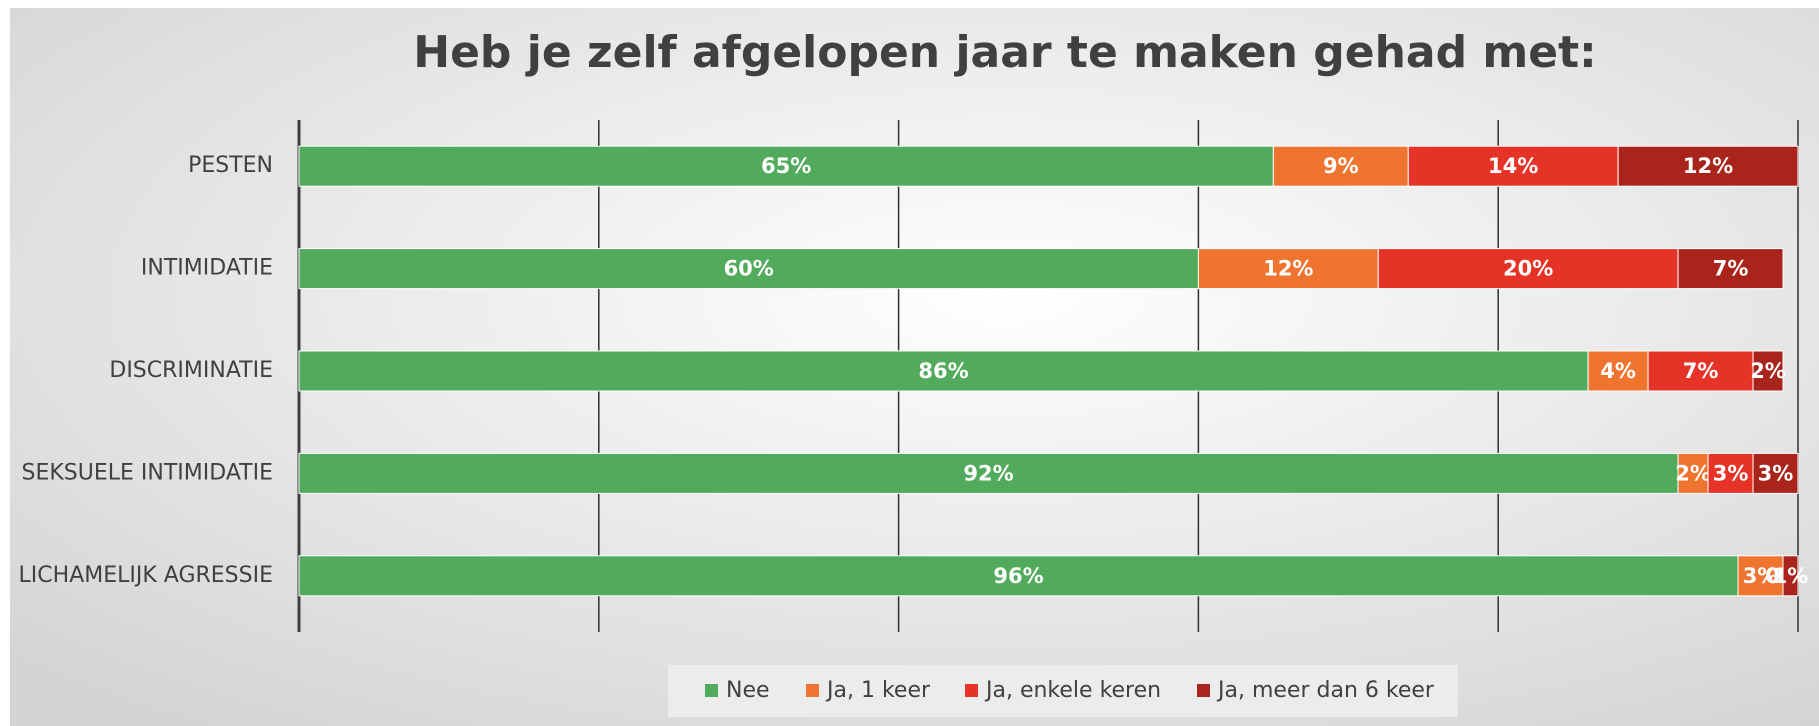 This screenshot has width=1819, height=726. I want to click on data-label: 86%, so click(943, 371).